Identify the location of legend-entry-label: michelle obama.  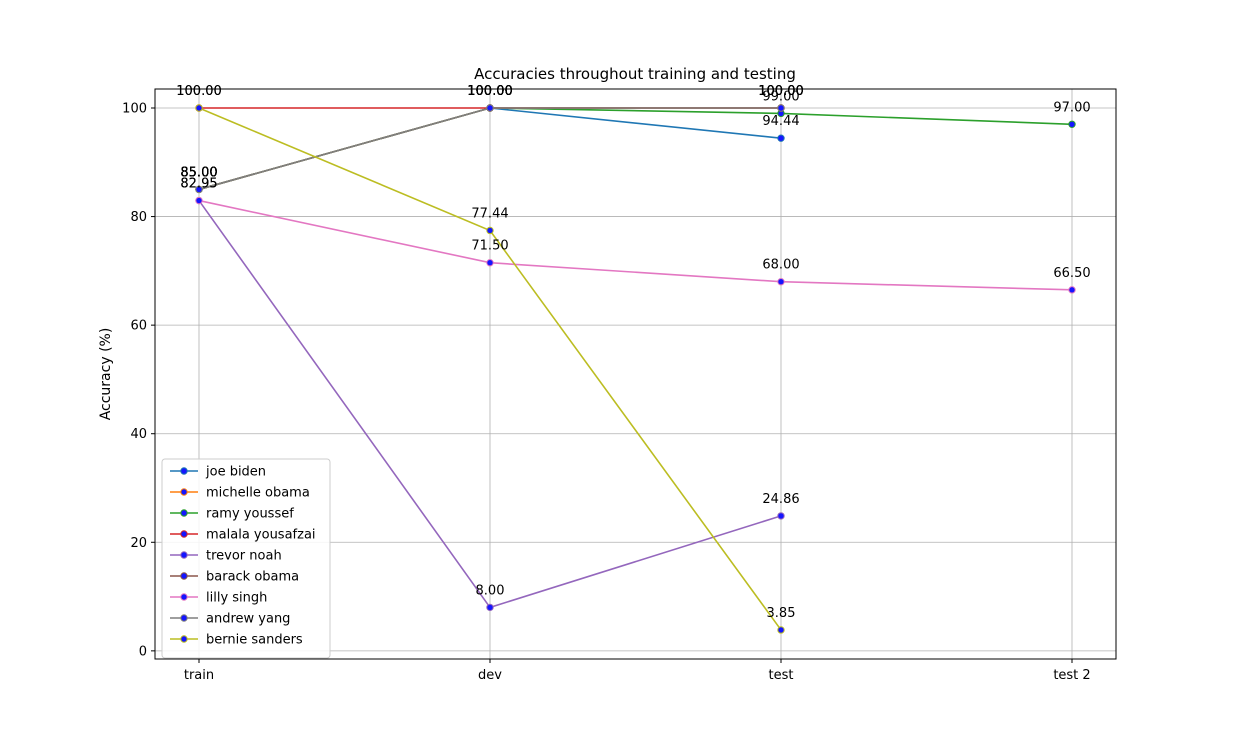
(258, 493).